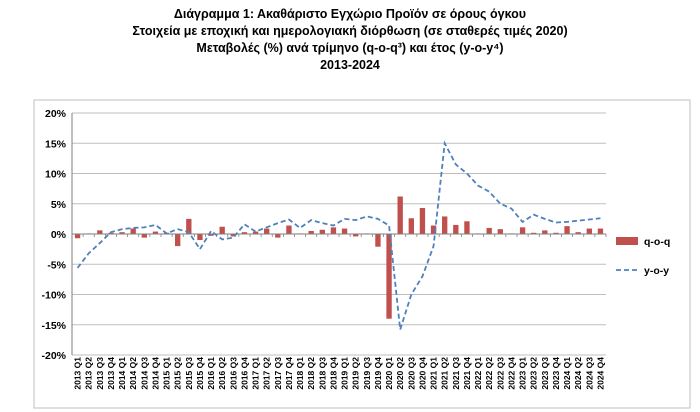 This screenshot has height=412, width=700. Describe the element at coordinates (244, 373) in the screenshot. I see `x-tick-label: 2016 Q4` at that location.